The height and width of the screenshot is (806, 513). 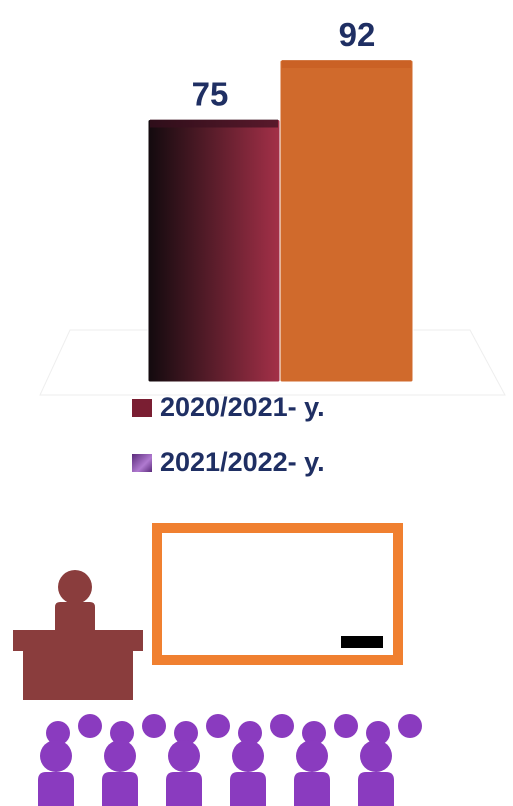 What do you see at coordinates (242, 462) in the screenshot?
I see `legend-label: 2021/2022- y.` at bounding box center [242, 462].